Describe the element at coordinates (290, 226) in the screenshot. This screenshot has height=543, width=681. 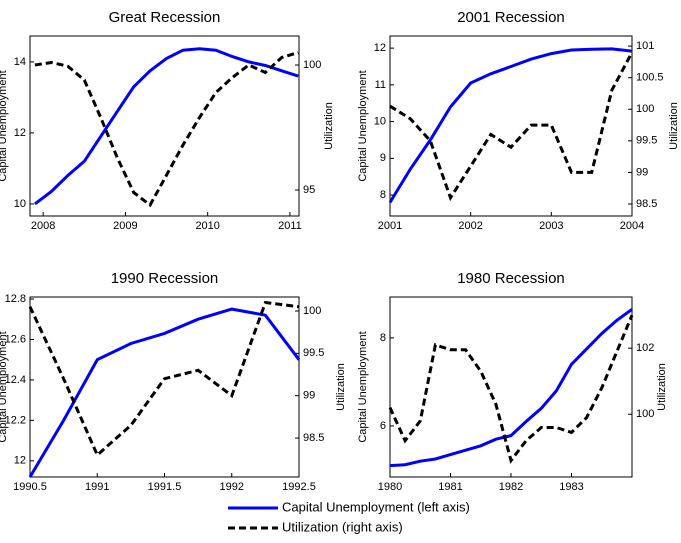
I see `x-tick-label: 2011` at that location.